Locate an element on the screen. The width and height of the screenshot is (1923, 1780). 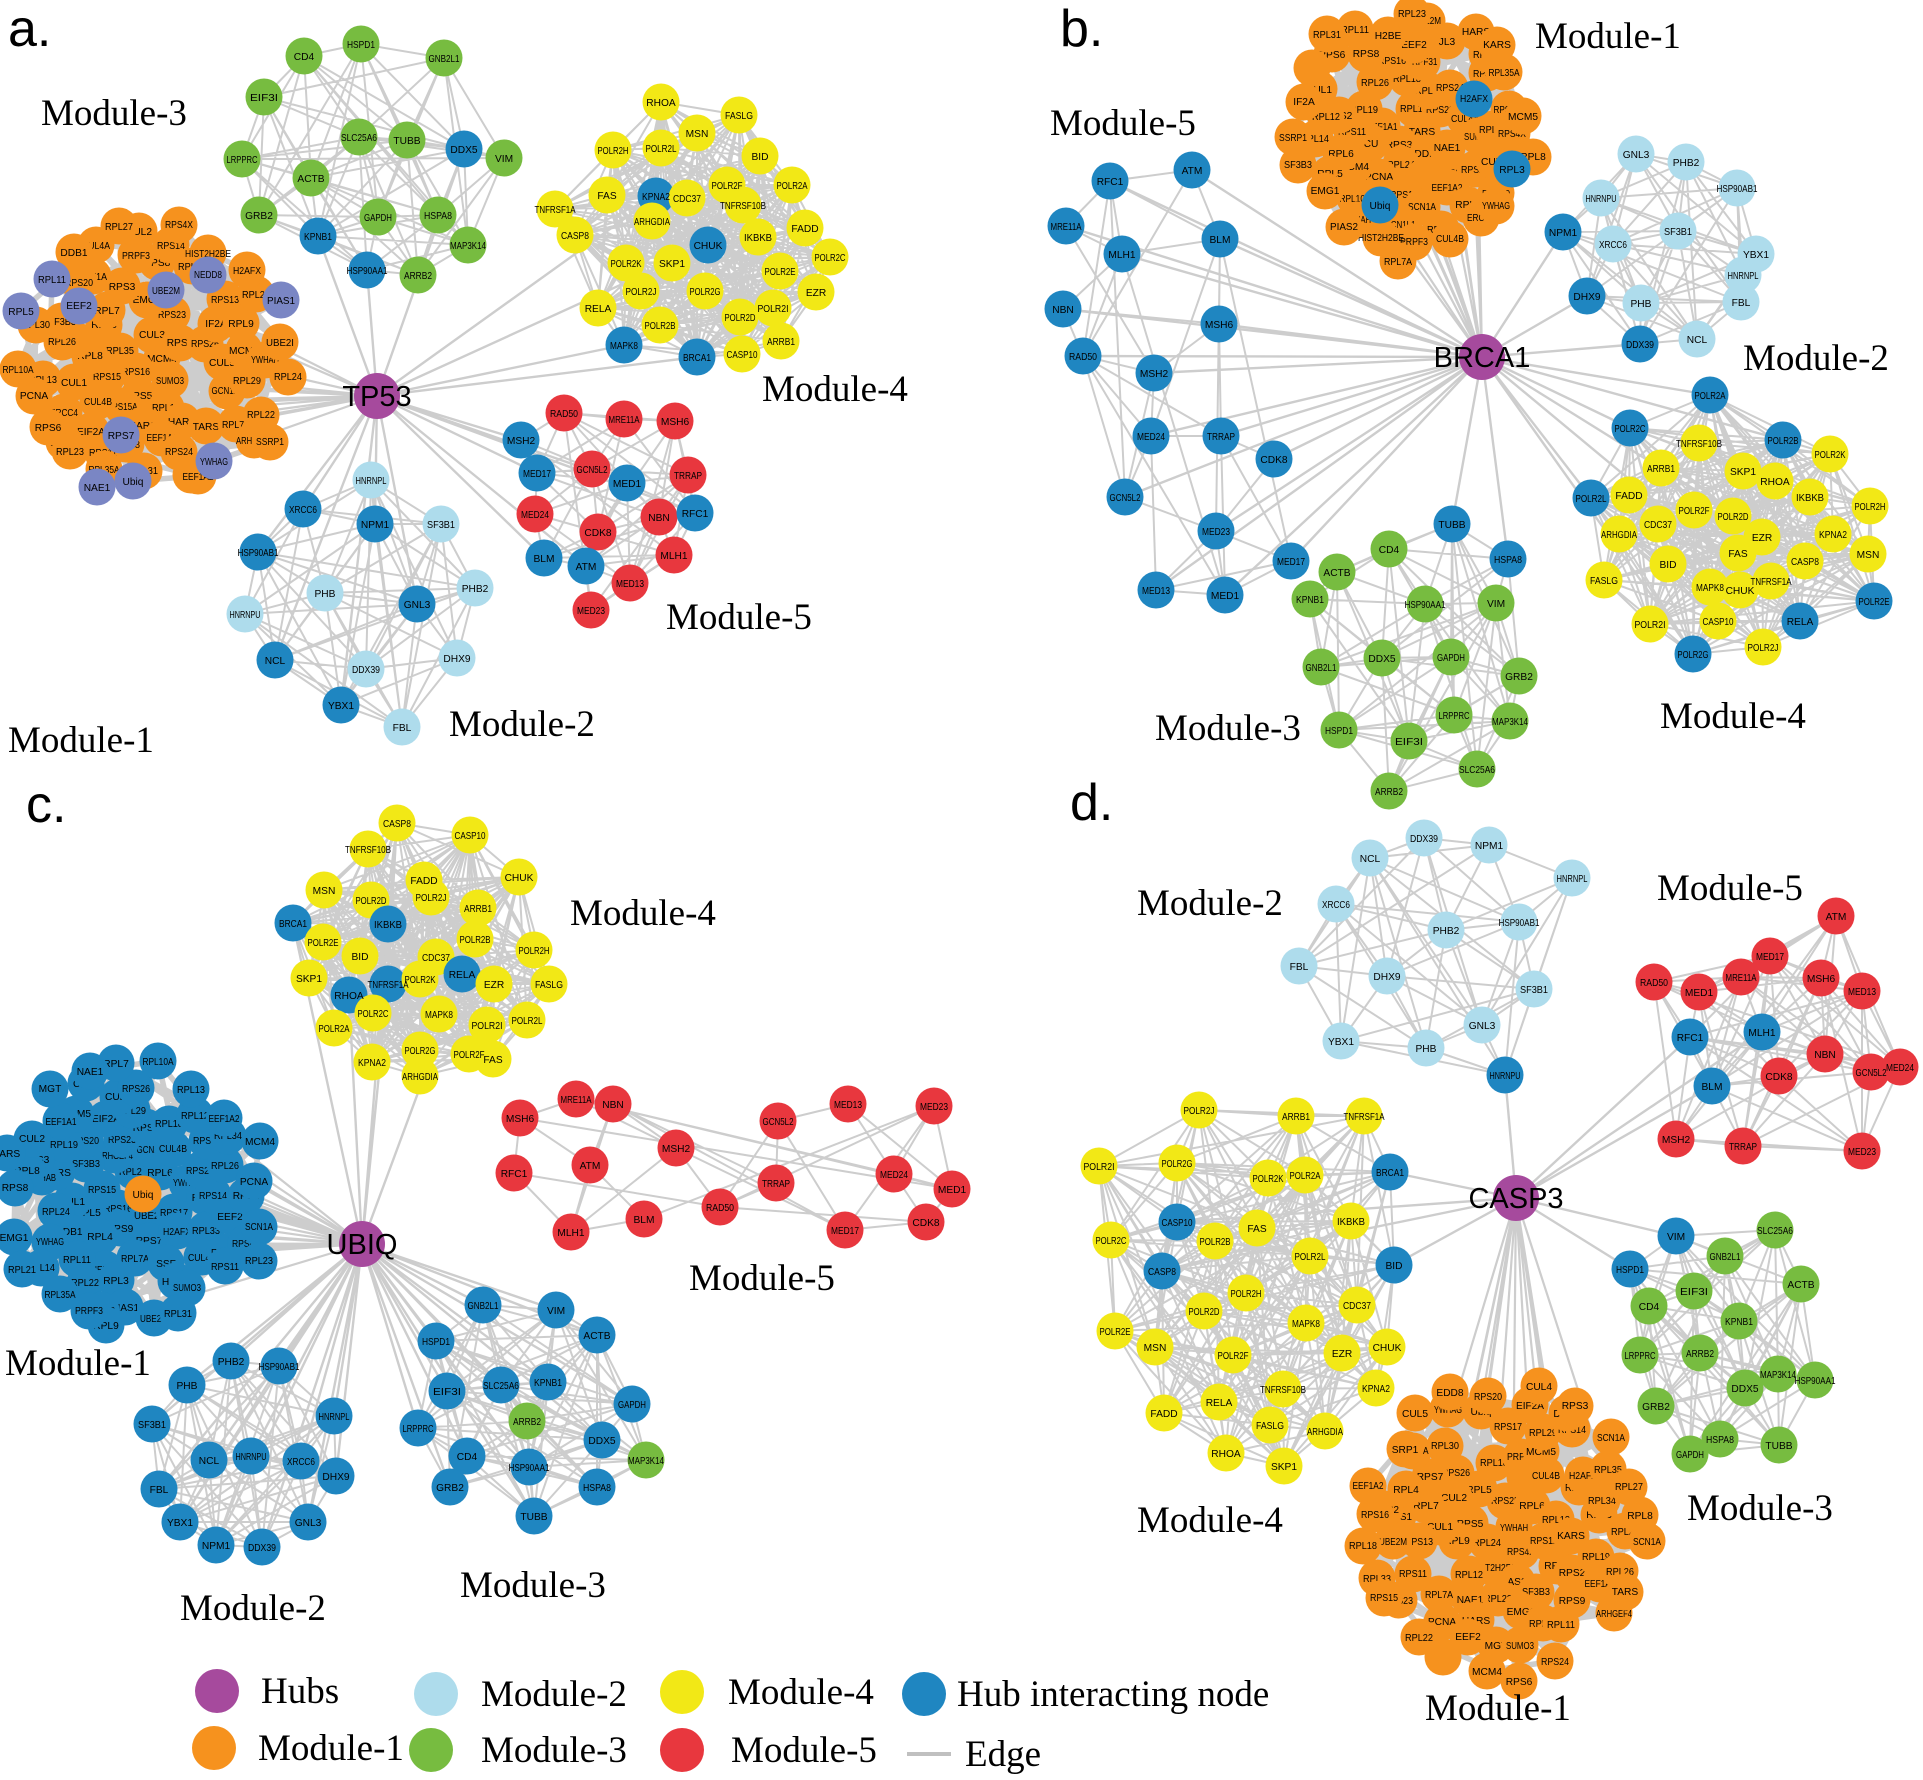
svg-text: PRPF3 is located at coordinates (1414, 242).